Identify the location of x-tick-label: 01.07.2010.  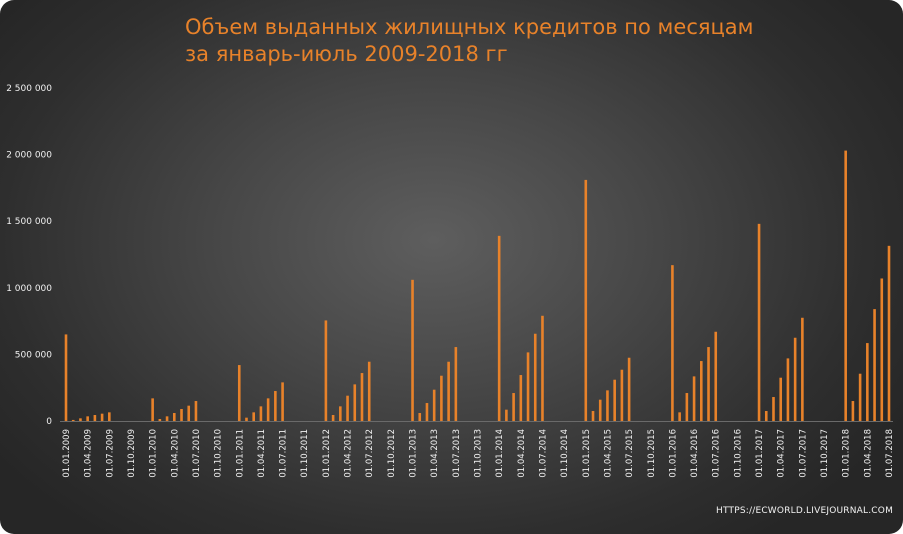
(197, 453).